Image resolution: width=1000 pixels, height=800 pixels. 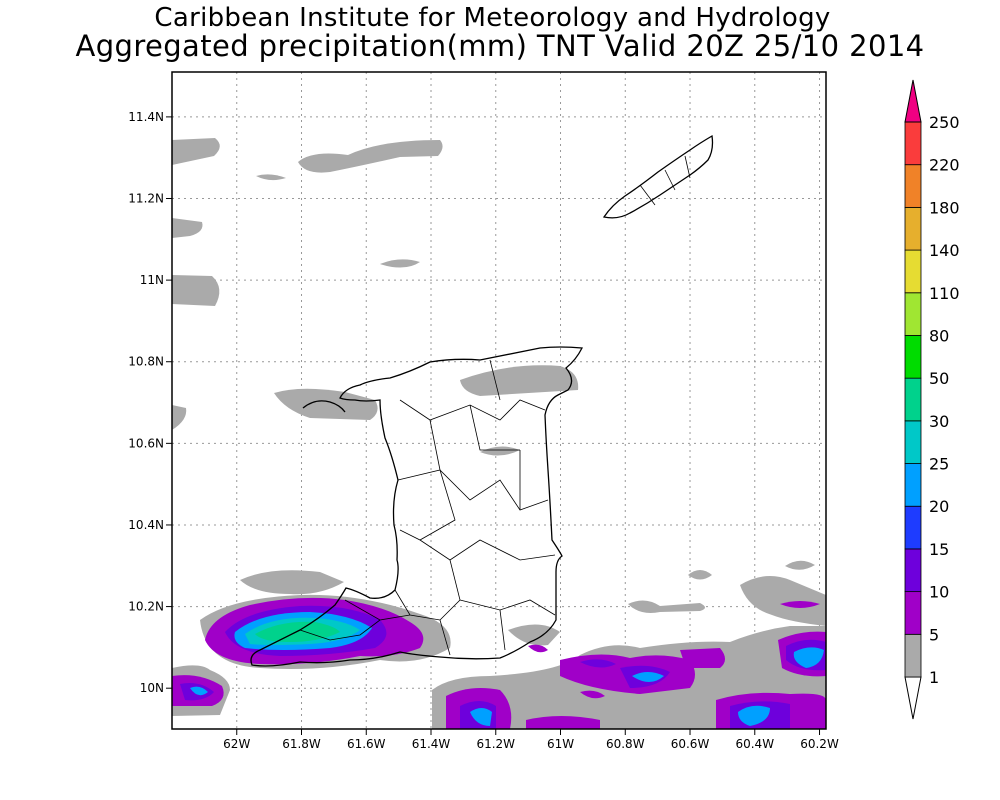 I want to click on colorbar-label: 15, so click(x=939, y=549).